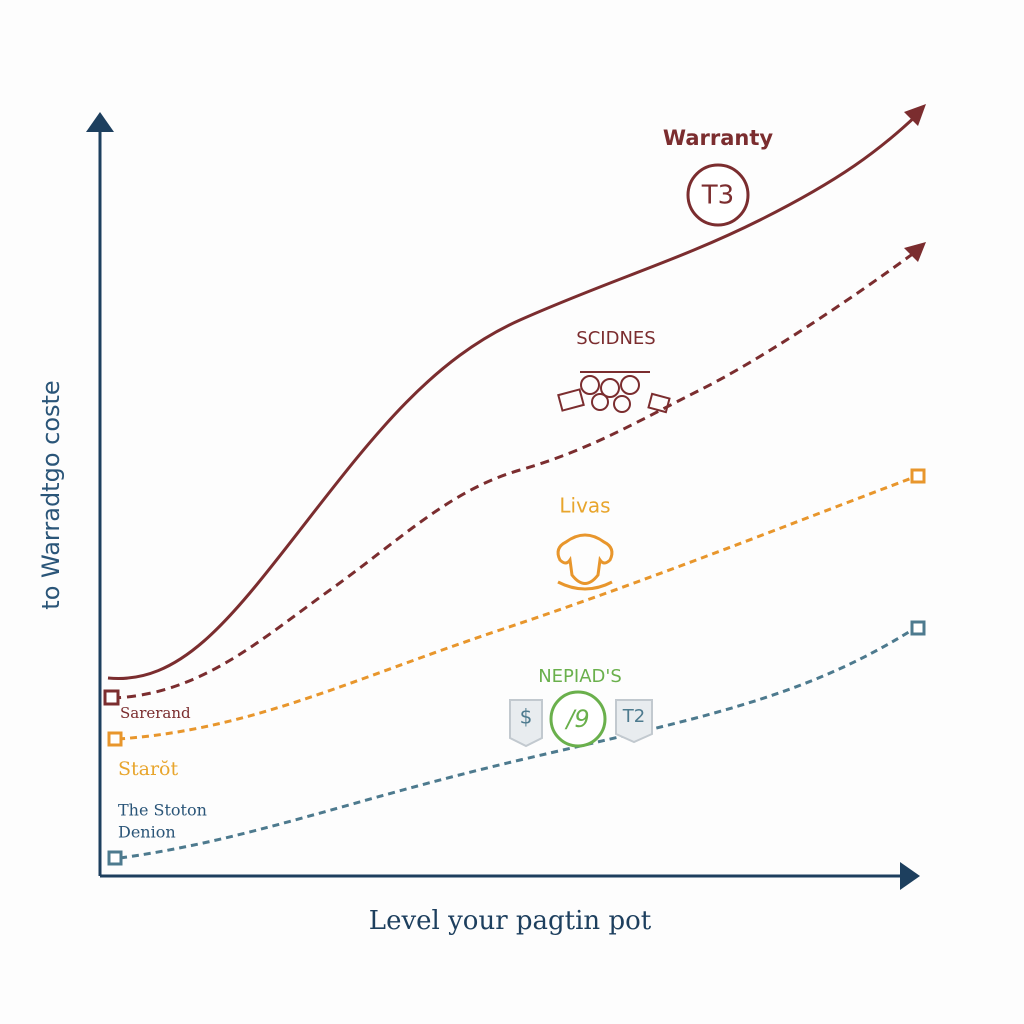 This screenshot has width=1024, height=1024. Describe the element at coordinates (148, 769) in the screenshot. I see `start-label: Starŏt` at that location.